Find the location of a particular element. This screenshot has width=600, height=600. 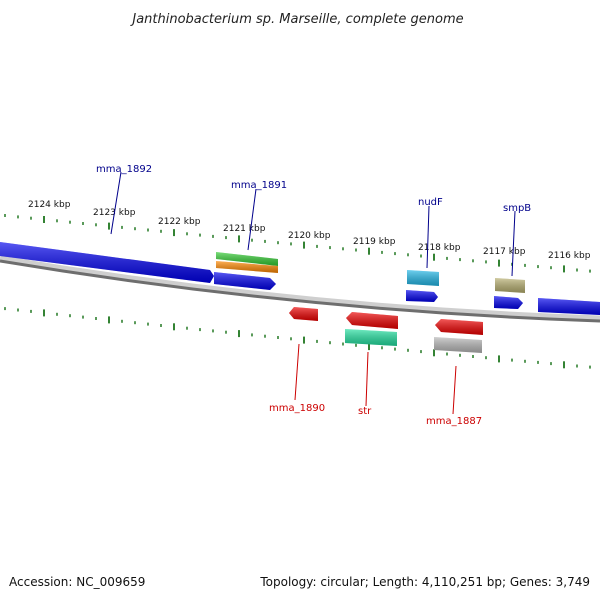

label-connector-nudf is located at coordinates (428, 237).